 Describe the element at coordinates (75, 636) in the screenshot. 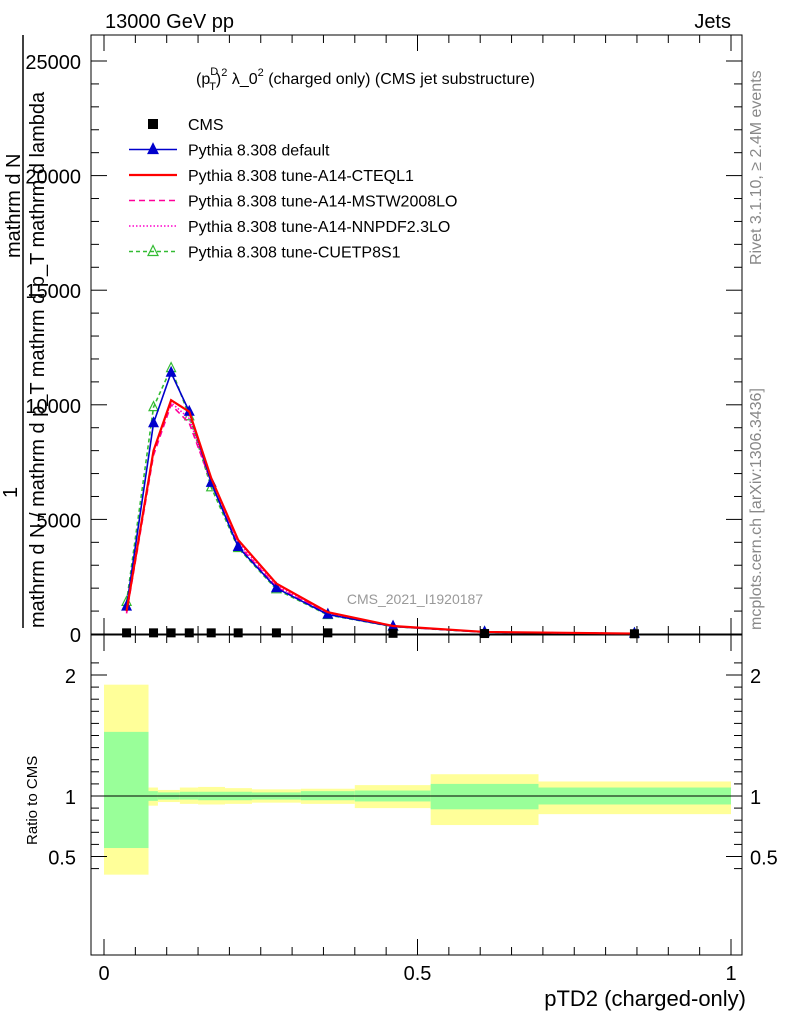

I see `y-tick-label: 0` at that location.